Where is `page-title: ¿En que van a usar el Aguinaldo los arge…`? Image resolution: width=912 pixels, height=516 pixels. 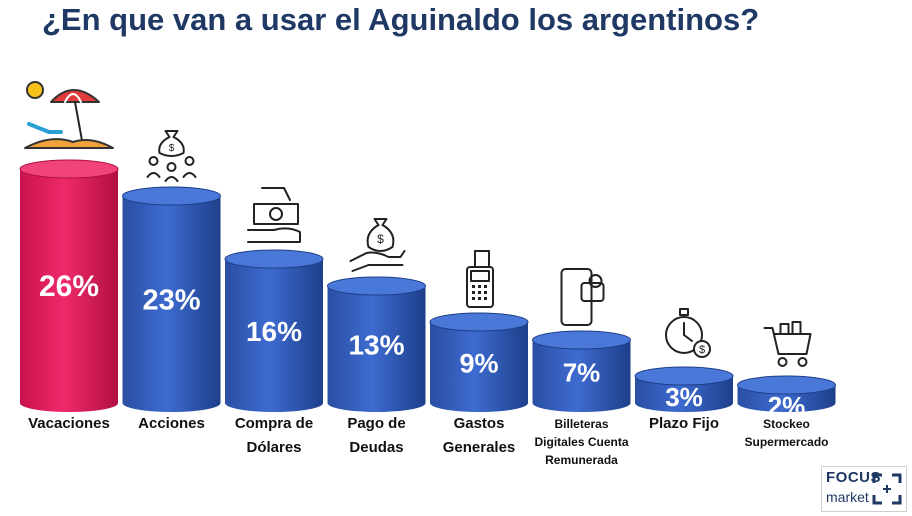 page-title: ¿En que van a usar el Aguinaldo los arge… is located at coordinates (401, 19).